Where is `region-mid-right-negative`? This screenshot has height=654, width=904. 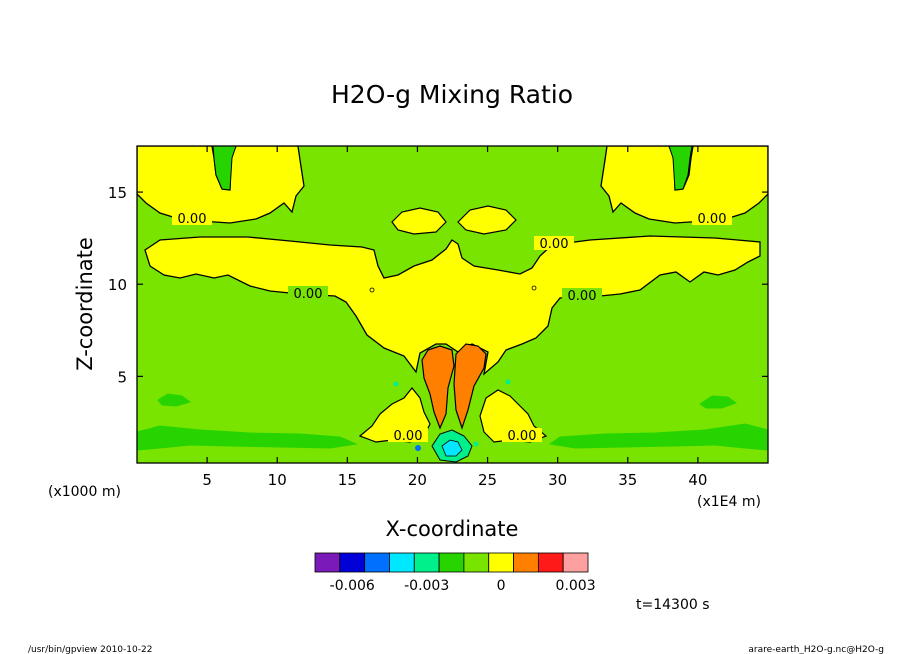 region-mid-right-negative is located at coordinates (718, 402).